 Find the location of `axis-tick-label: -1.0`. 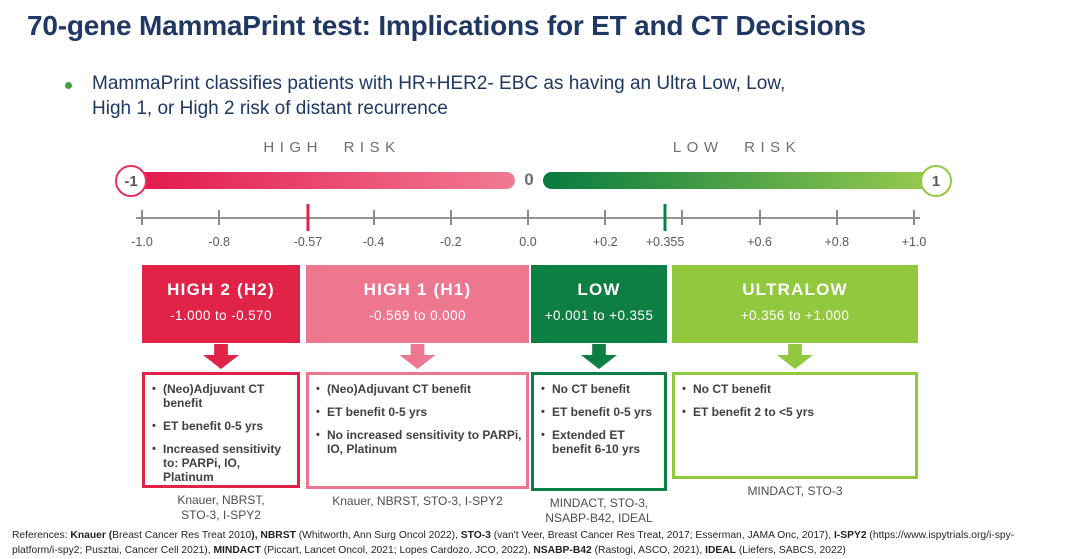

axis-tick-label: -1.0 is located at coordinates (142, 242).